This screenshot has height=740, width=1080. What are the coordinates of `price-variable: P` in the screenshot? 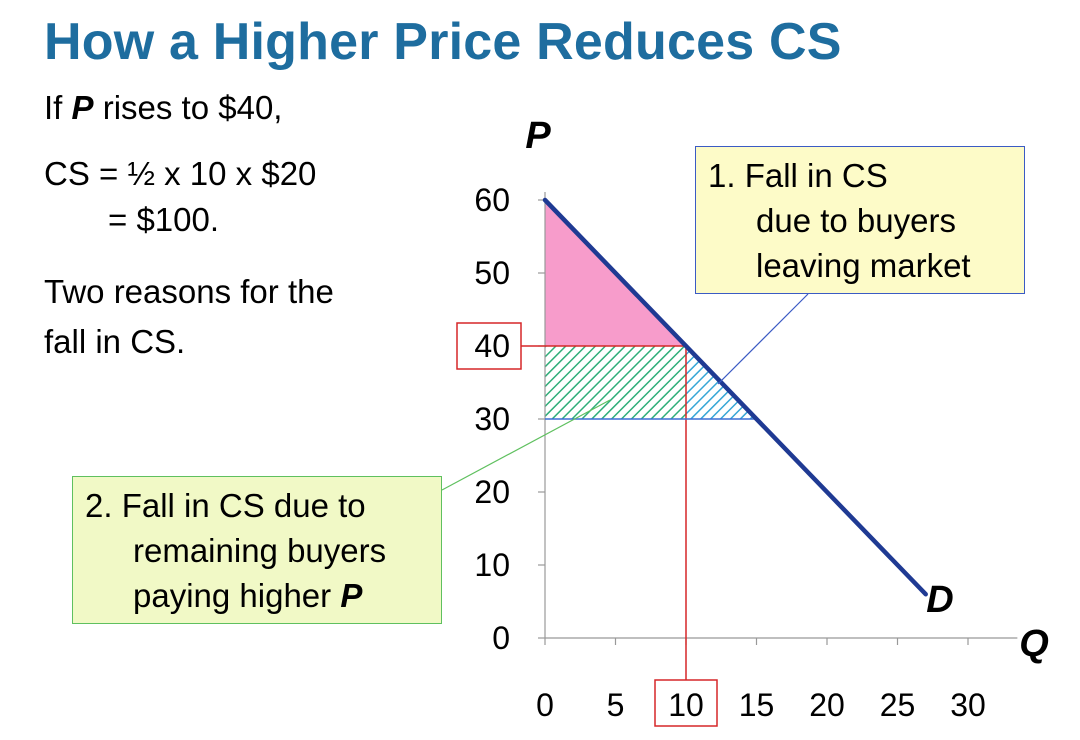 It's located at (82, 107).